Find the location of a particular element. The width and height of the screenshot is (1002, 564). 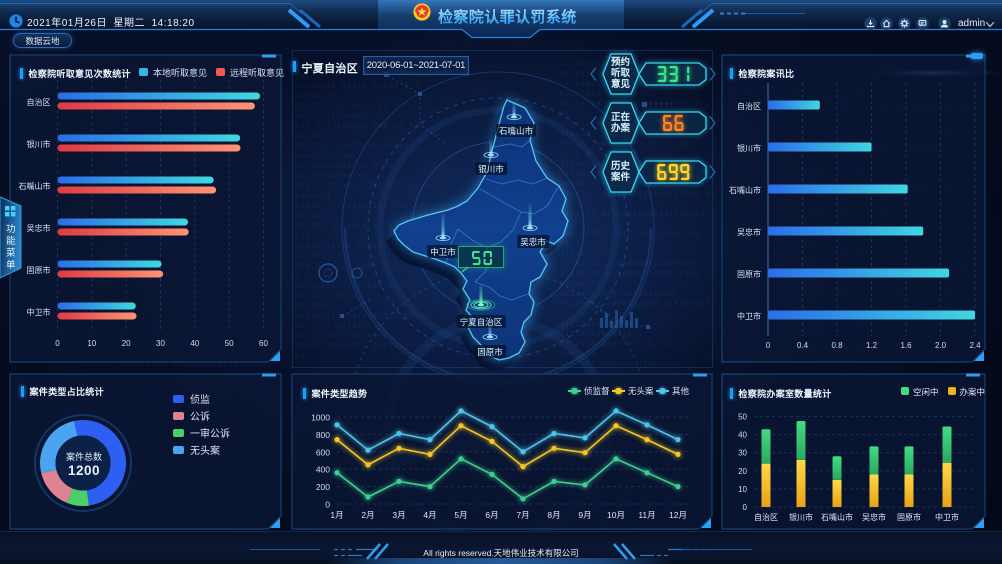

svg-text: 1000 is located at coordinates (320, 418).